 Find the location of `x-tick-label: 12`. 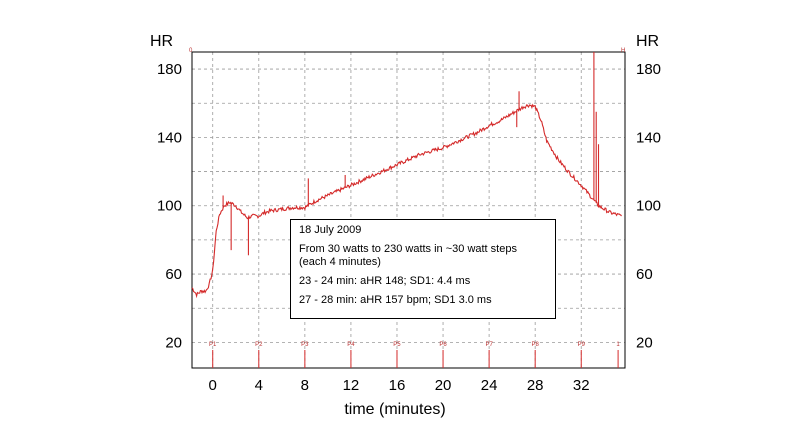

x-tick-label: 12 is located at coordinates (351, 385).